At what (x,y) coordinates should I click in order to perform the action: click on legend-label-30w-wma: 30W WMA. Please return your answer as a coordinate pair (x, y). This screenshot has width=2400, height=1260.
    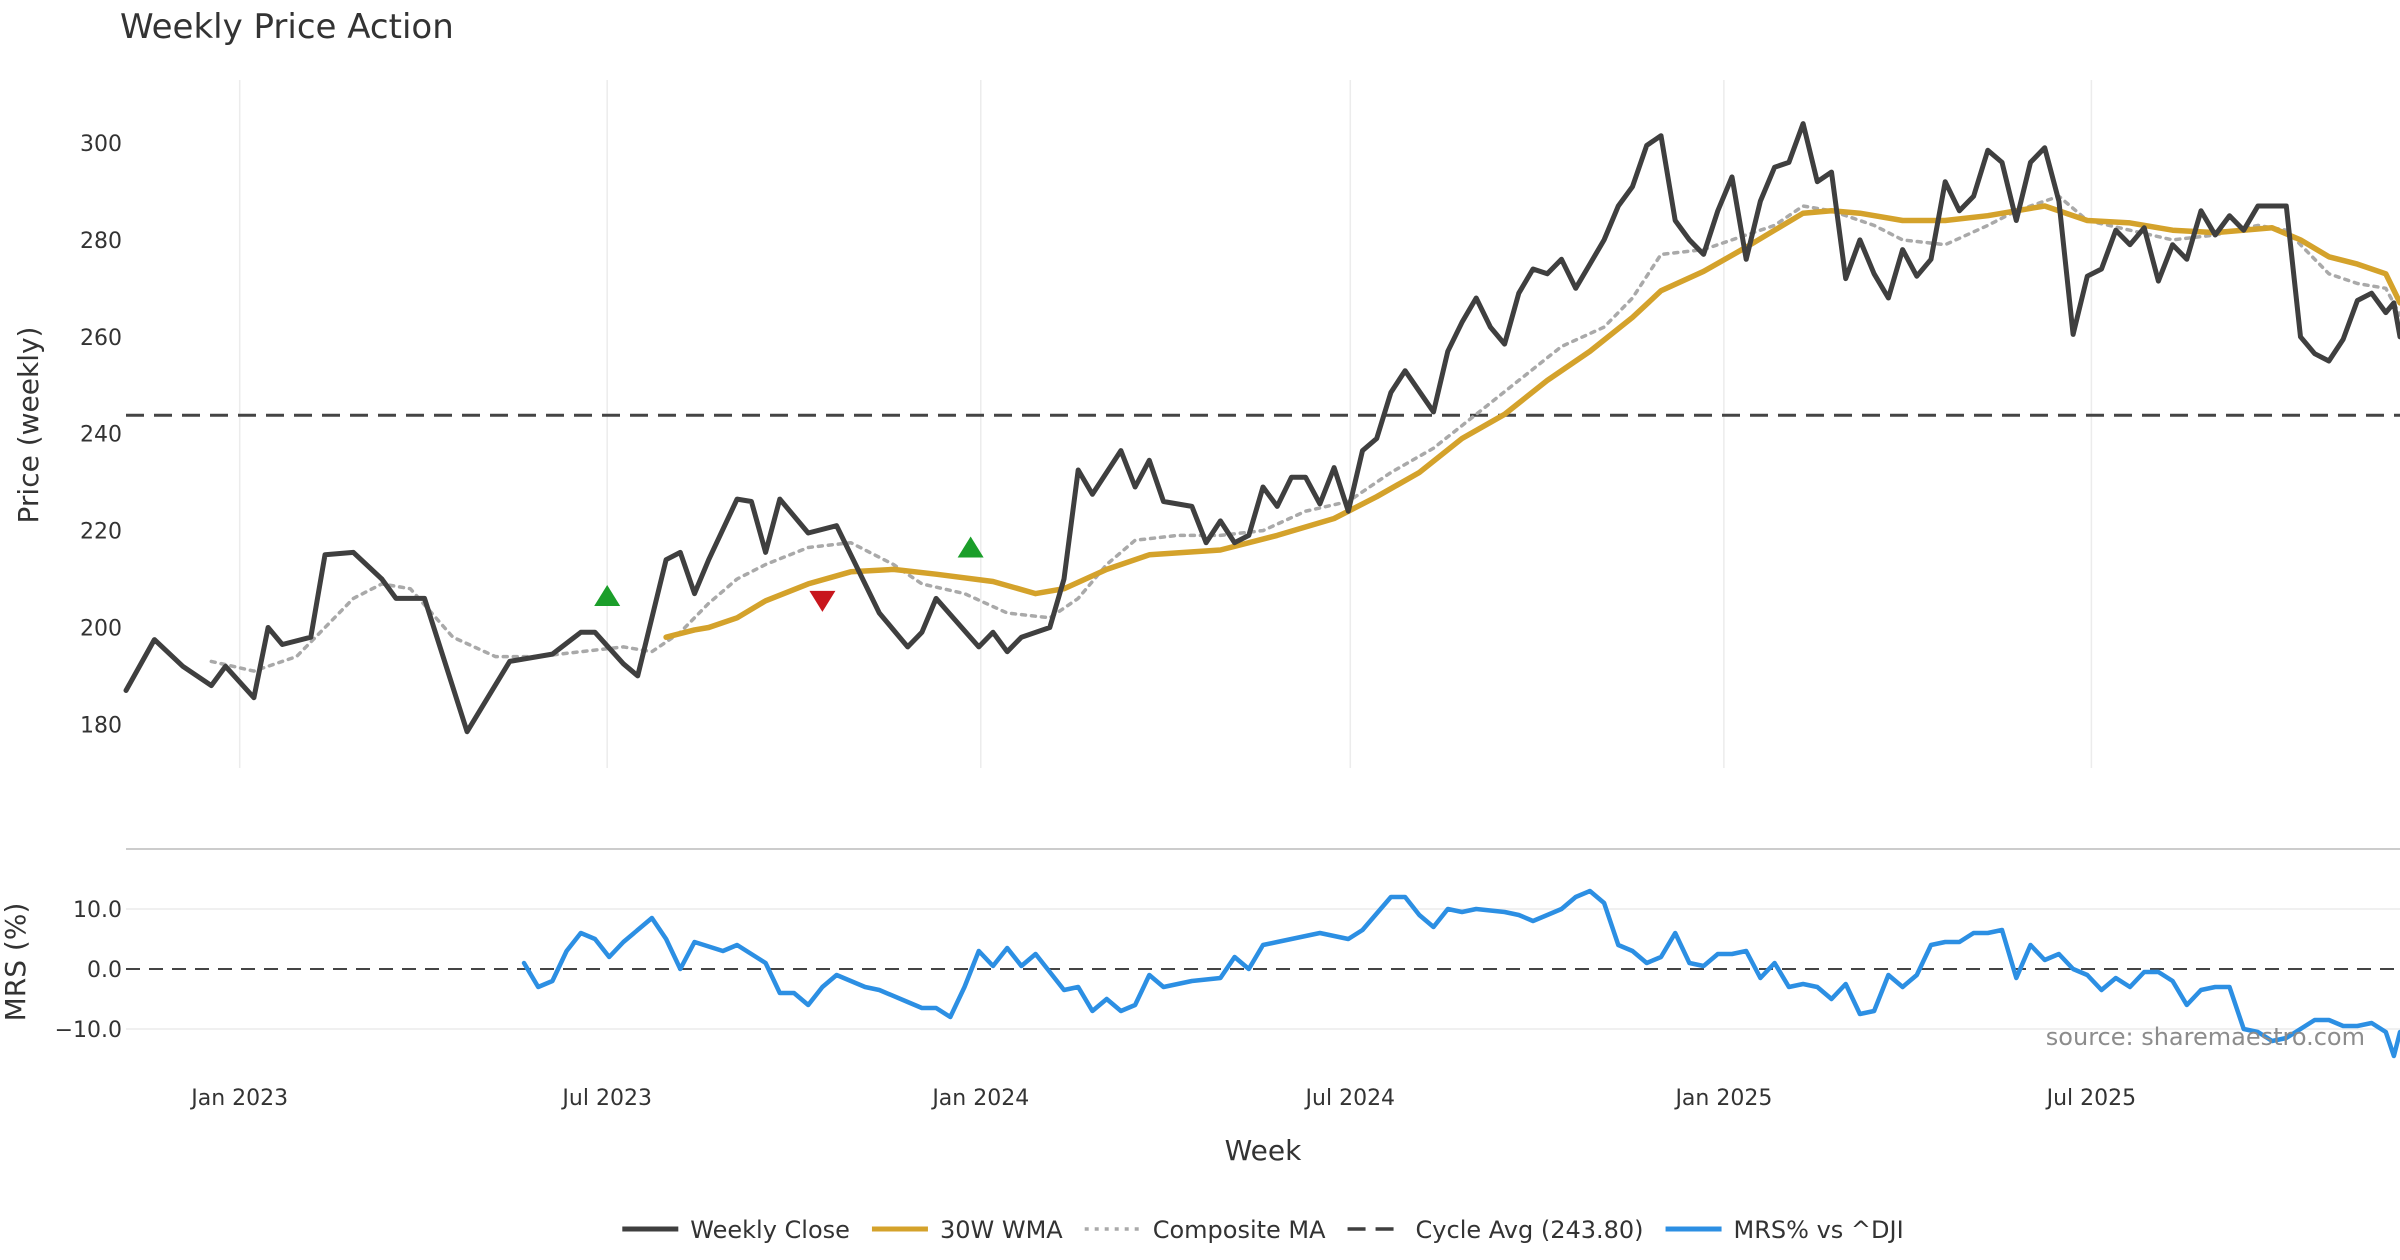
    Looking at the image, I should click on (1001, 1230).